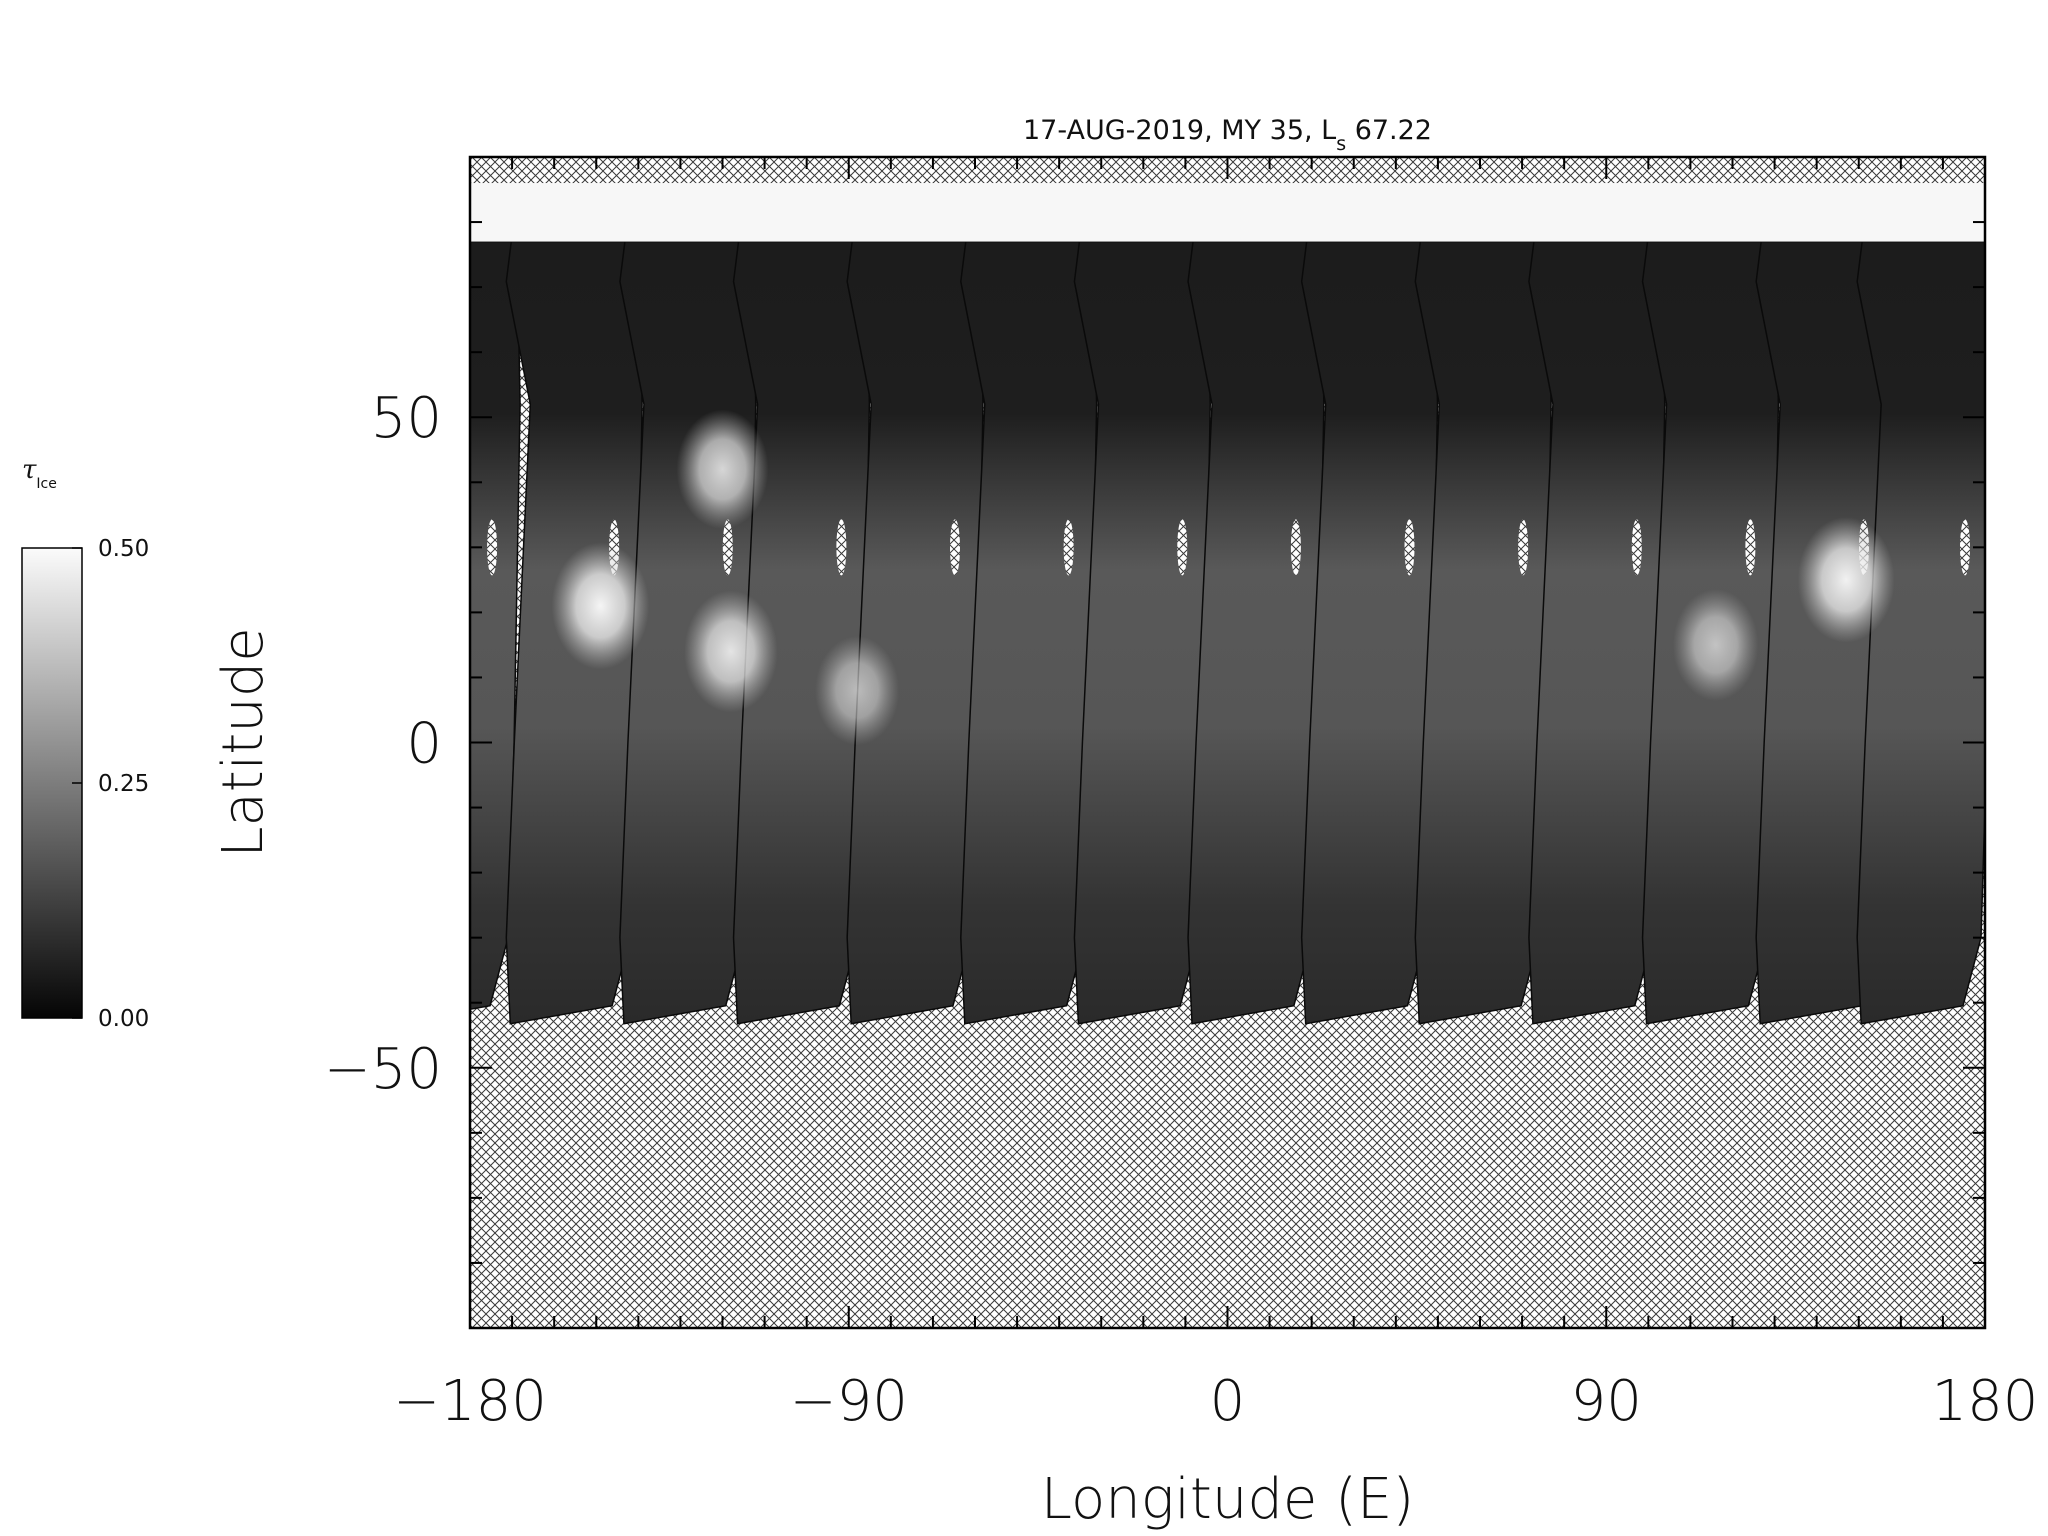 The image size is (2048, 1536). I want to click on x-axis-label: Longitude (E), so click(1227, 1499).